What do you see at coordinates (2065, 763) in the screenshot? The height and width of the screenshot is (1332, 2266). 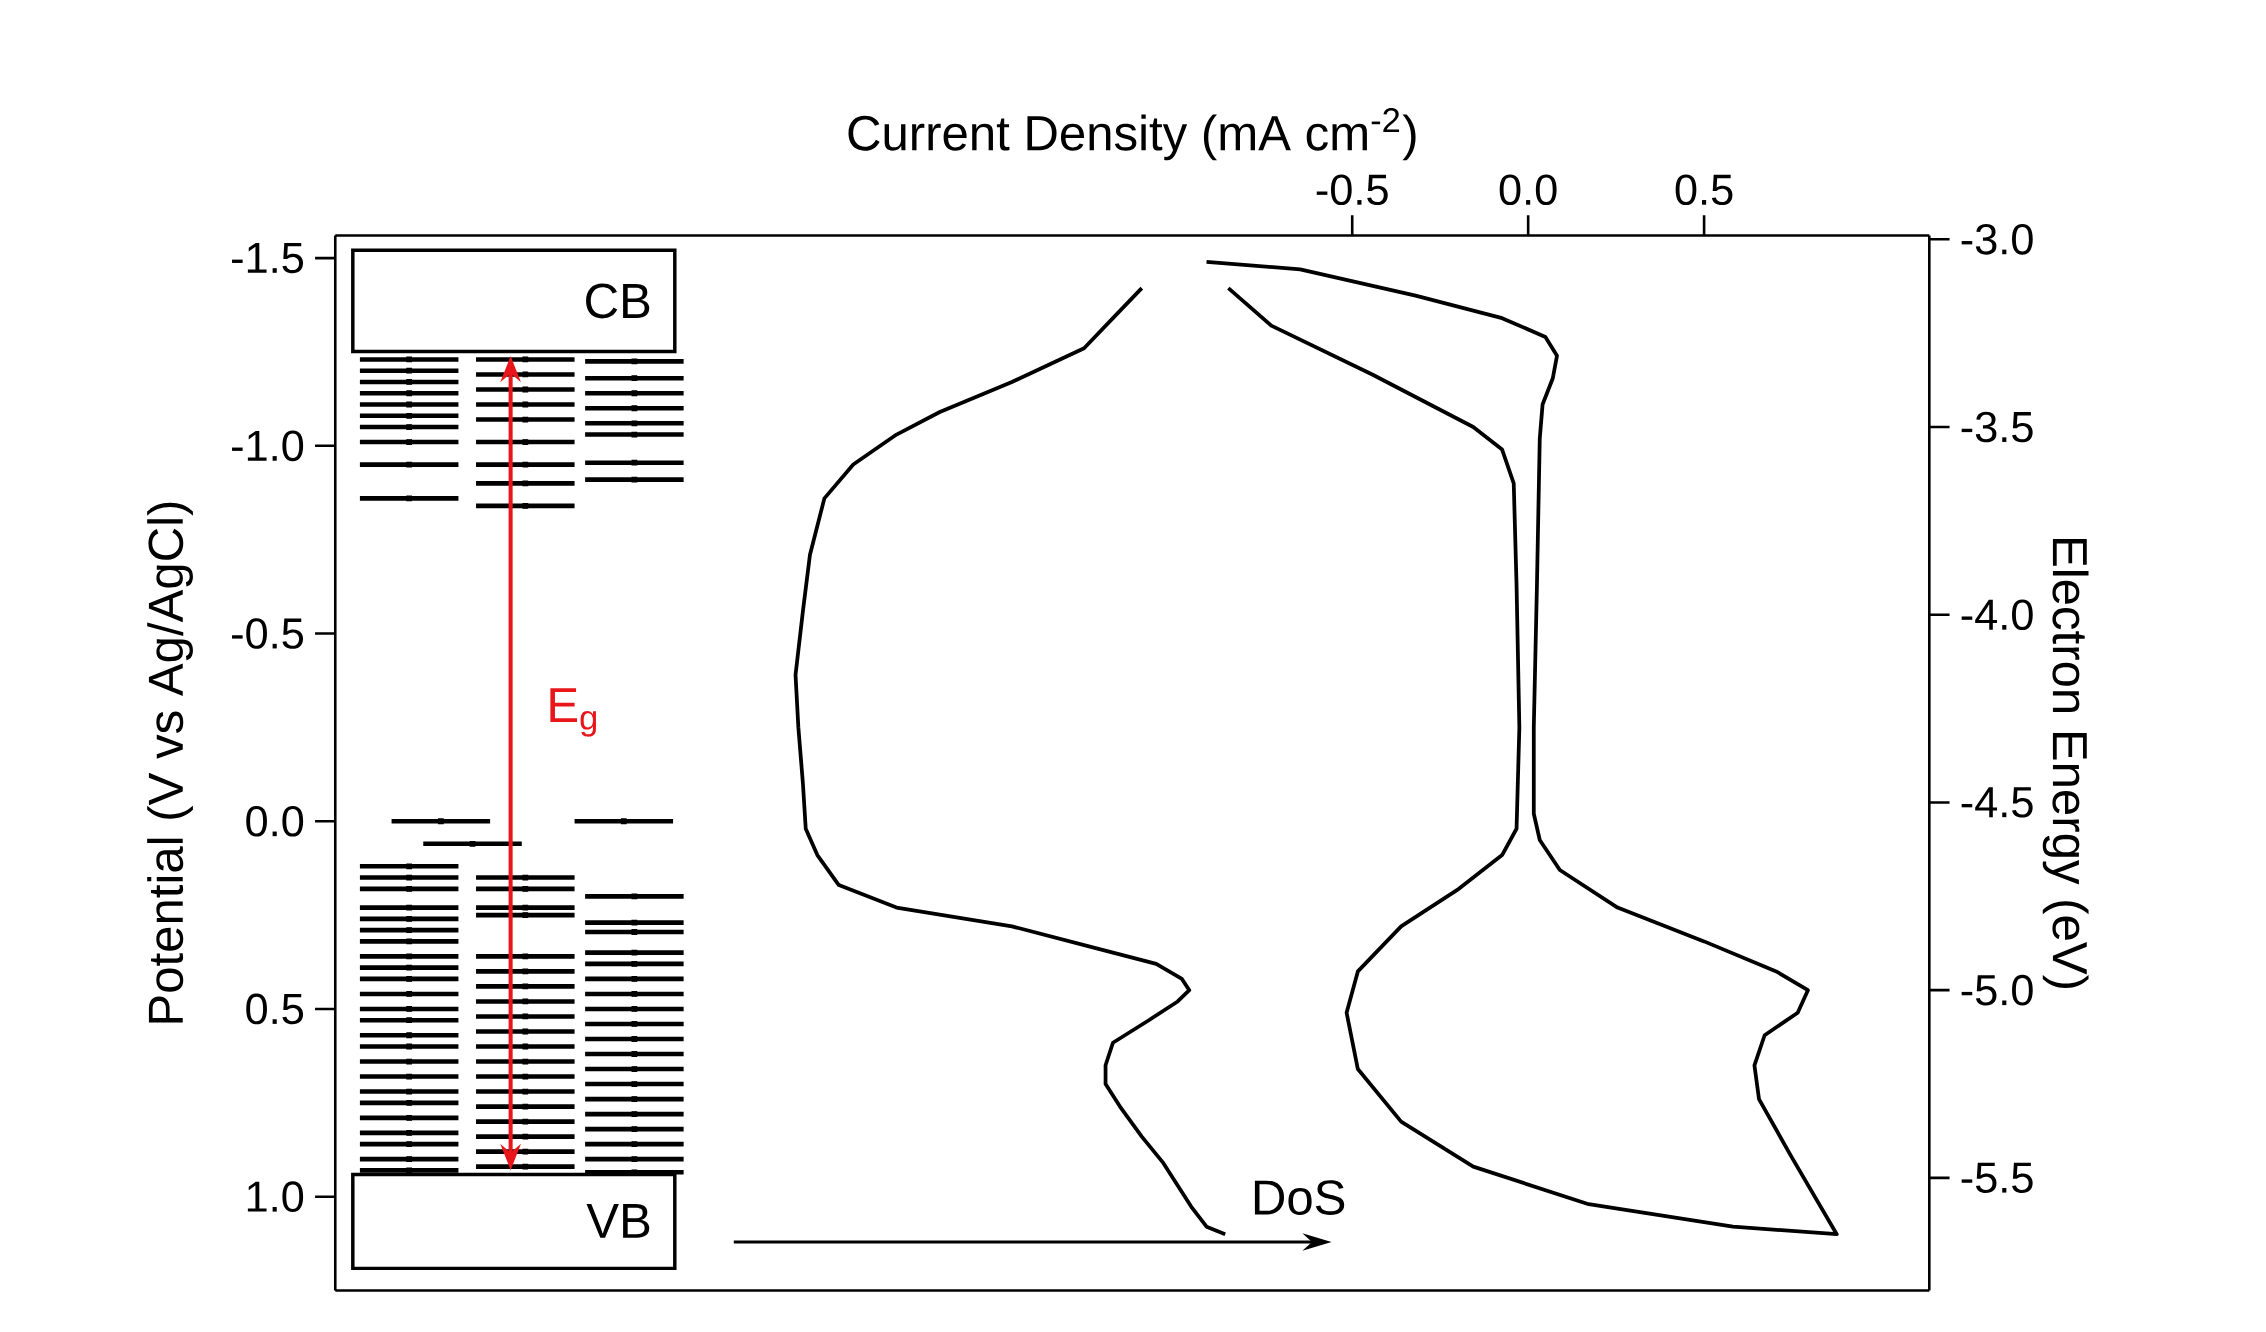 I see `y2-axis-title: Electron Energy (eV)` at bounding box center [2065, 763].